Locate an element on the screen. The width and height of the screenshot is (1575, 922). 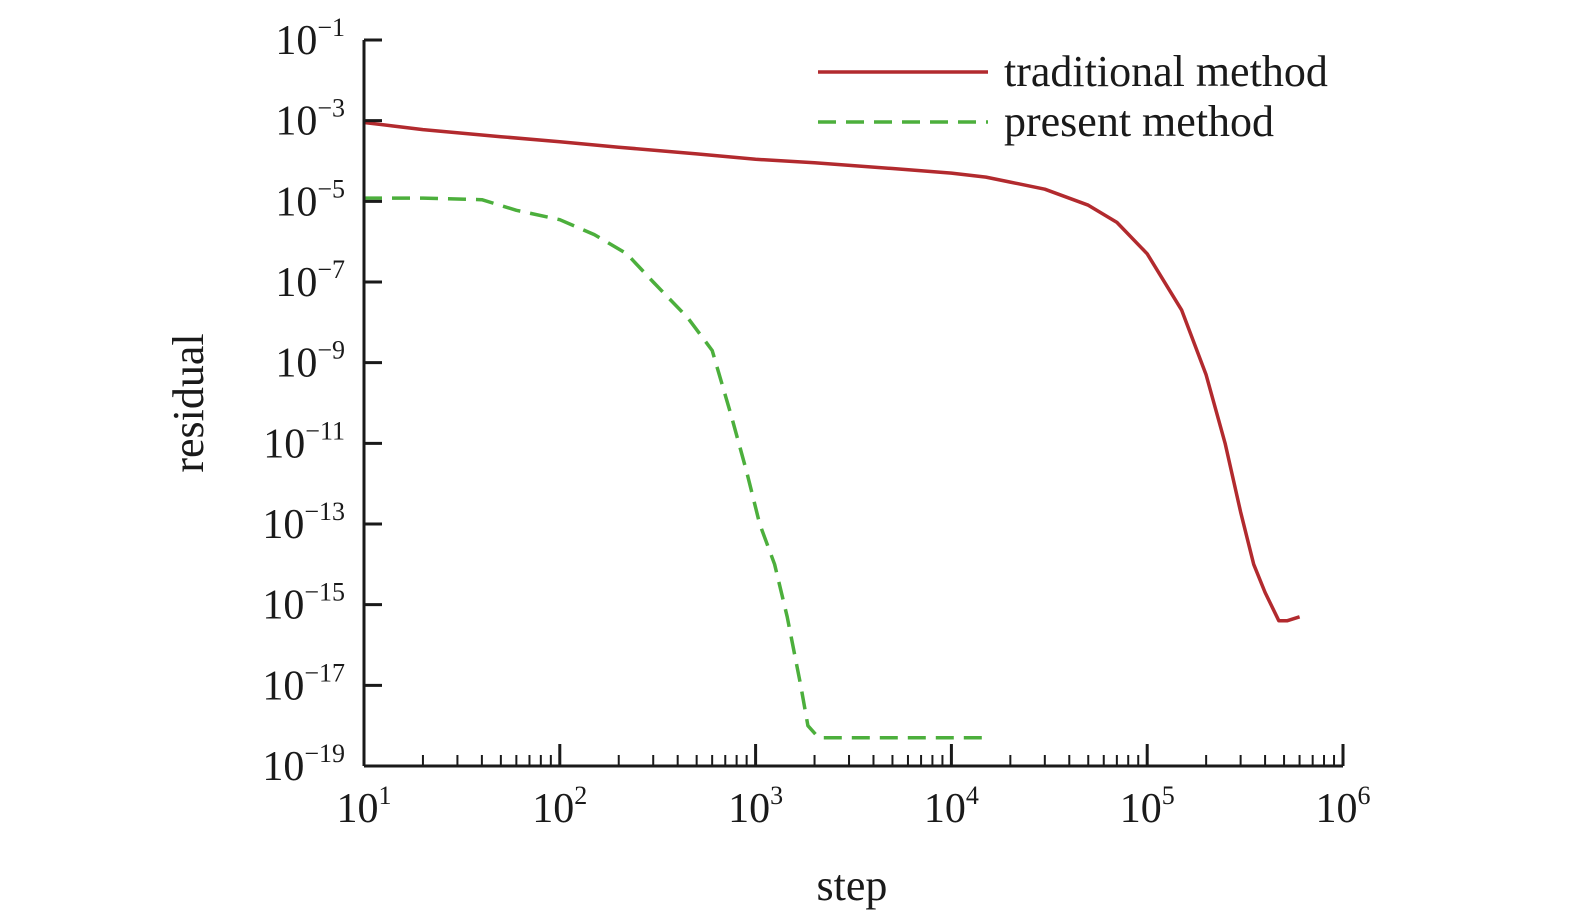
y-tick-label: 10⁻¹⁵ is located at coordinates (303, 603).